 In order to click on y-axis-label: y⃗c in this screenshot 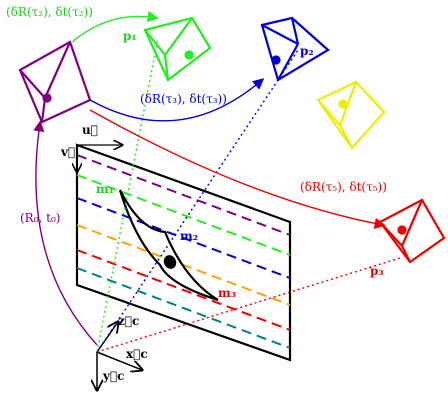, I will do `click(113, 376)`.